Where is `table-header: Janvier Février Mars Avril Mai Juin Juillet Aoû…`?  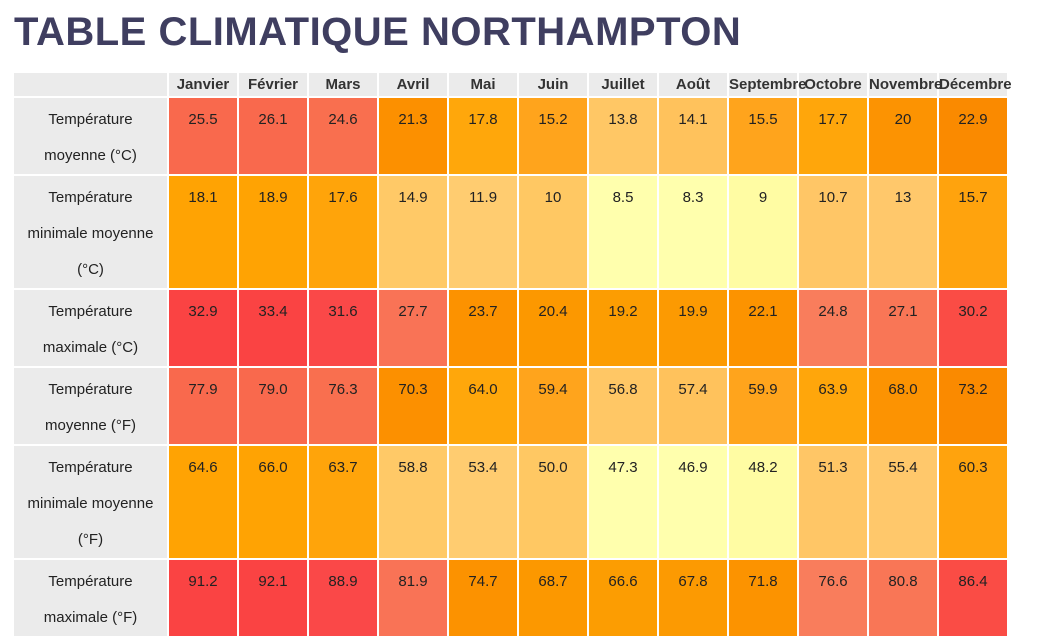
table-header: Janvier Février Mars Avril Mai Juin Juillet Aoû… is located at coordinates (513, 84).